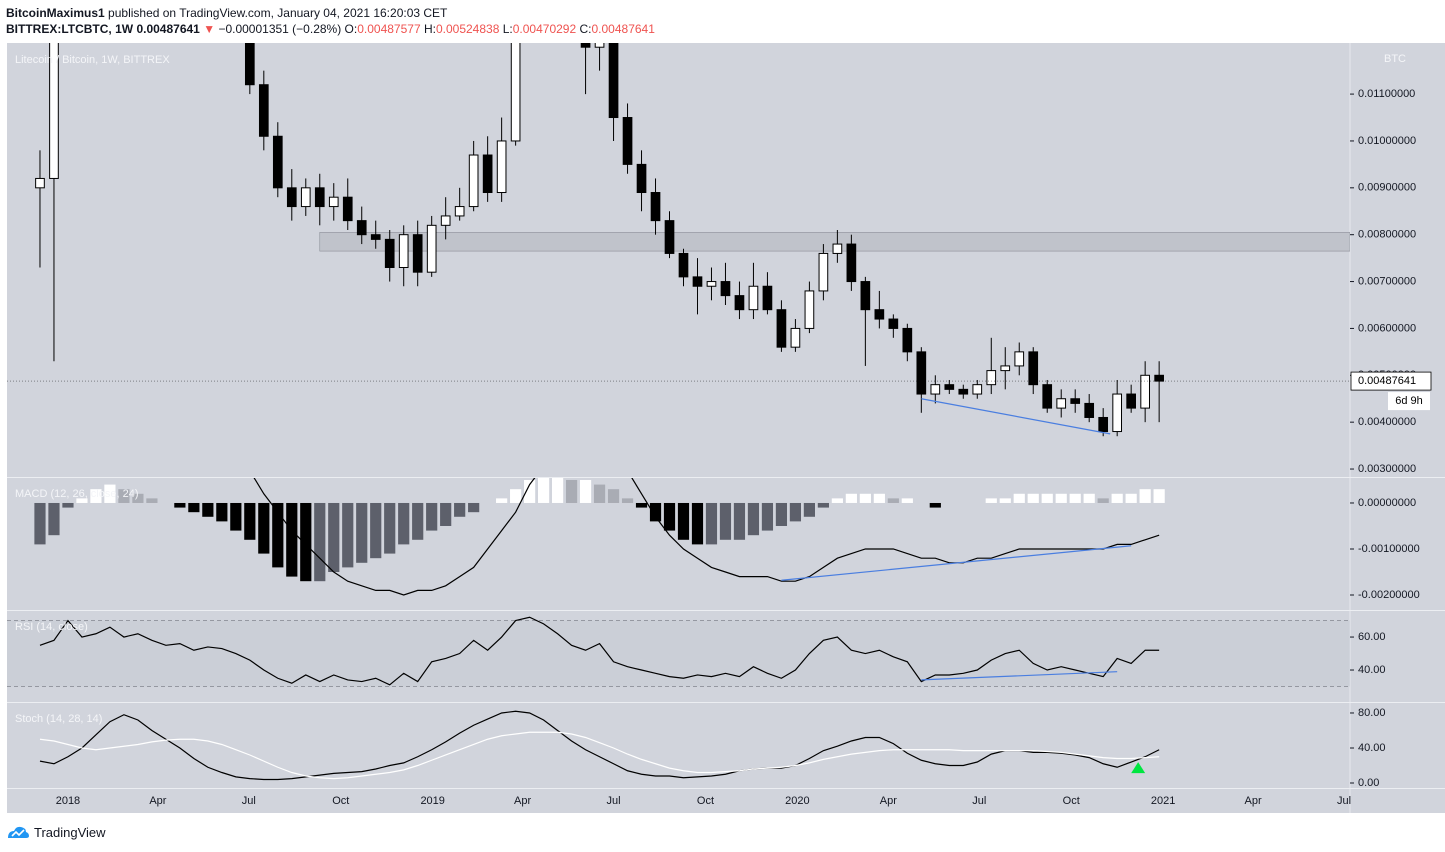 The height and width of the screenshot is (852, 1445). I want to click on signal-marker, so click(1138, 768).